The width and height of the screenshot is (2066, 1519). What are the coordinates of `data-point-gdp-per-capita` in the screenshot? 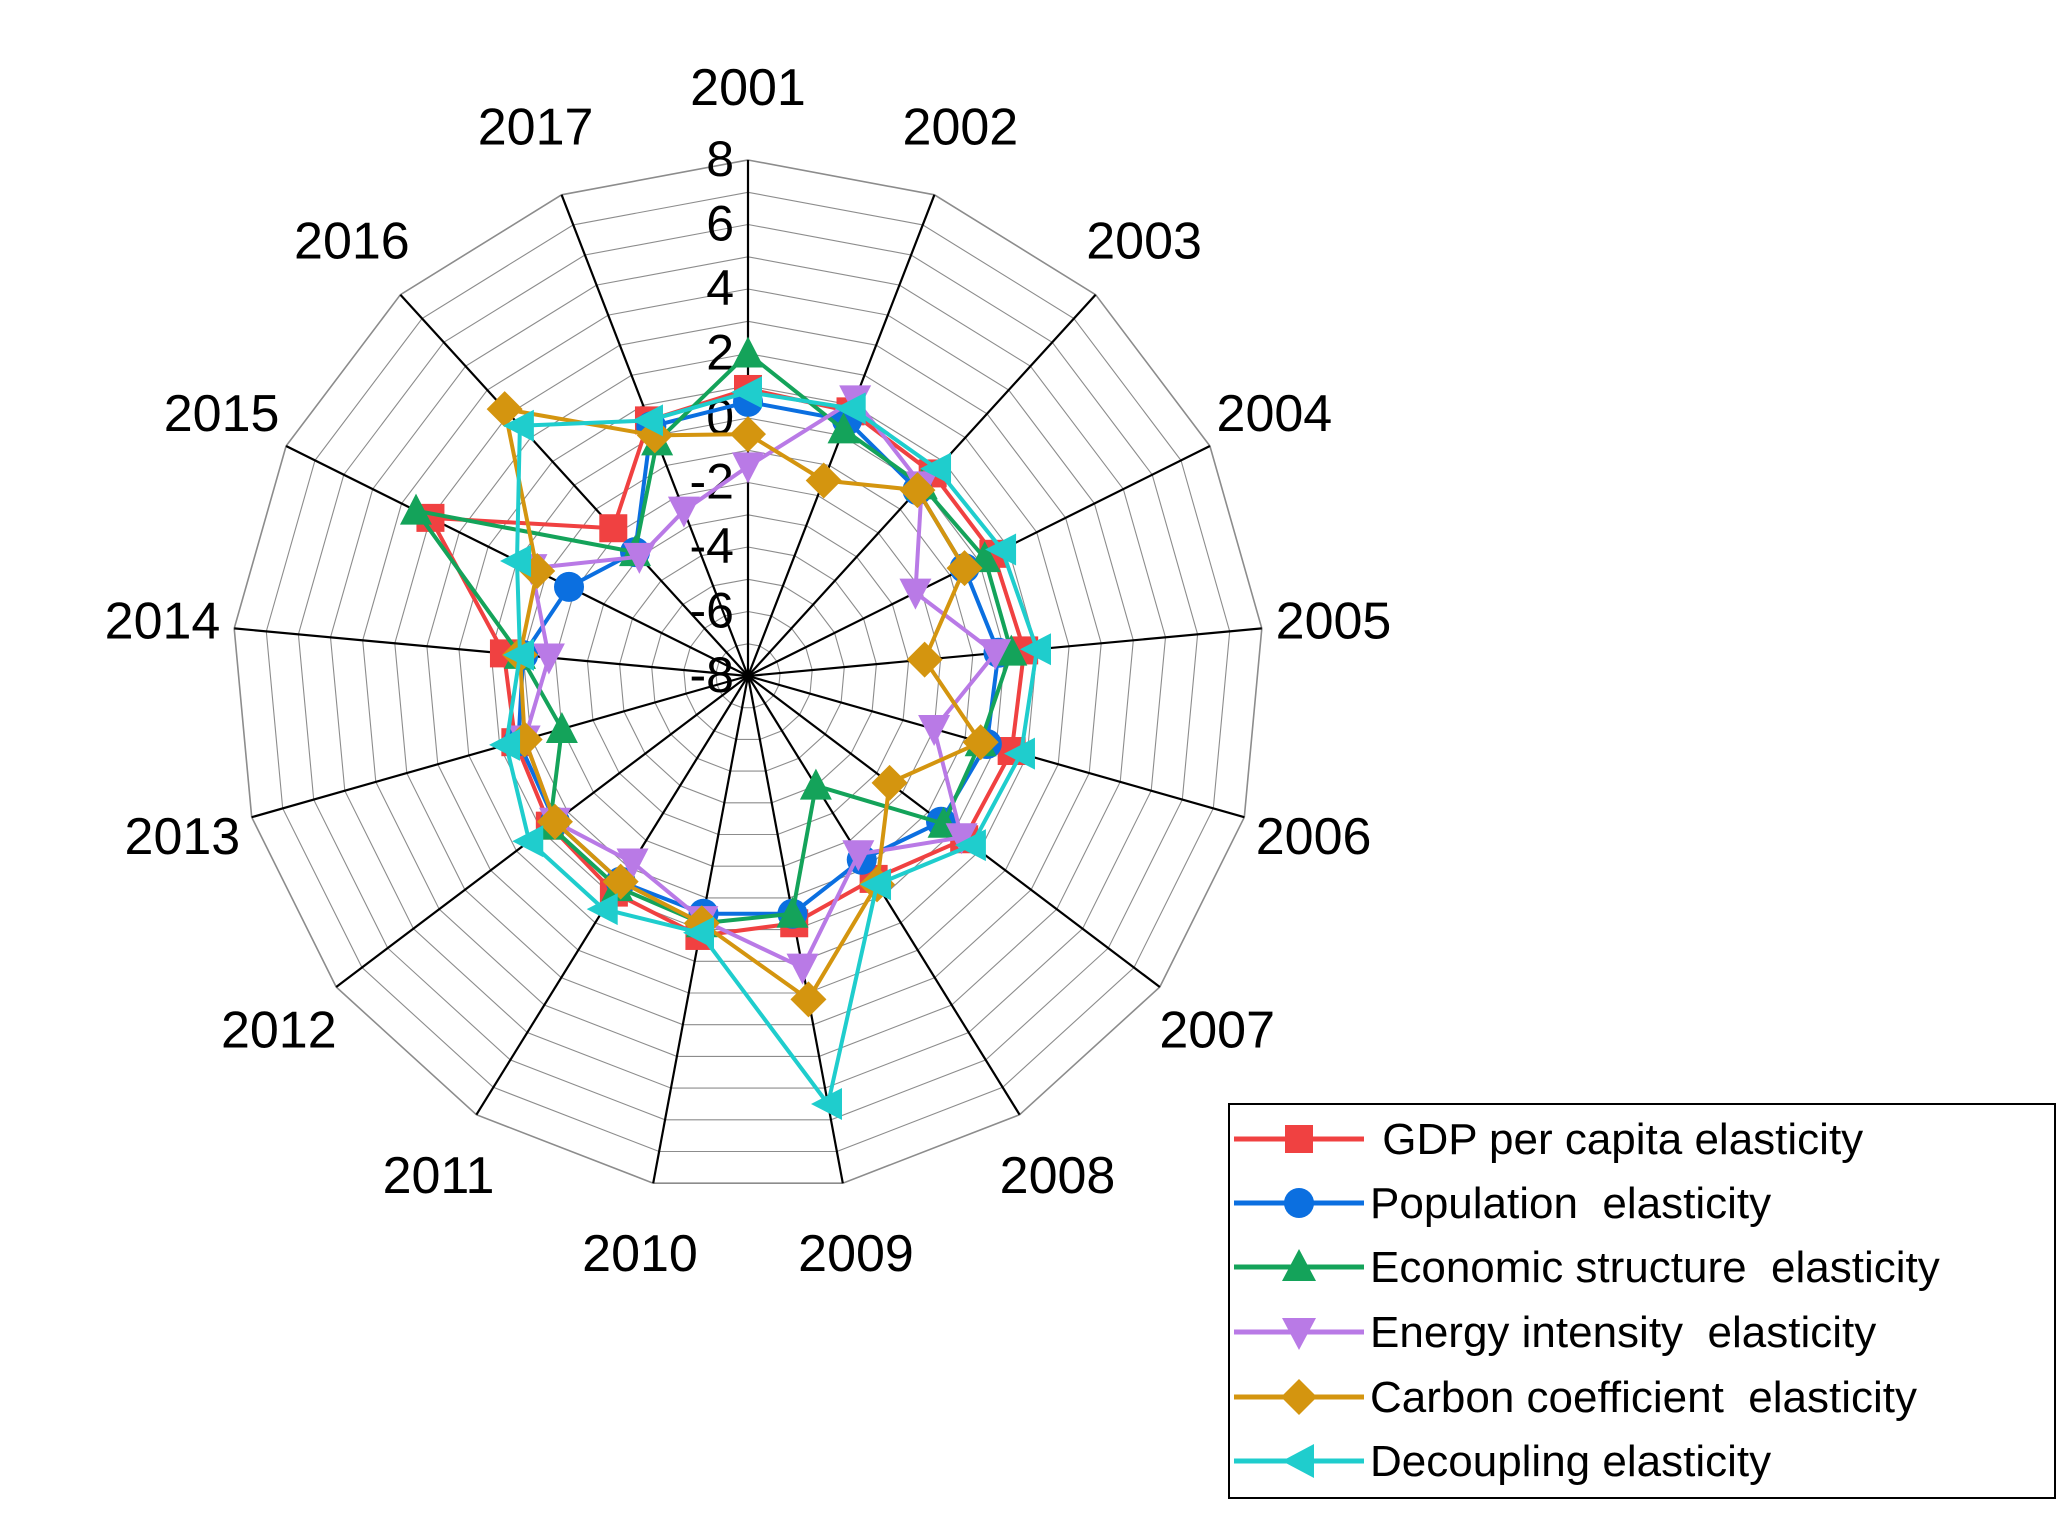 It's located at (613, 528).